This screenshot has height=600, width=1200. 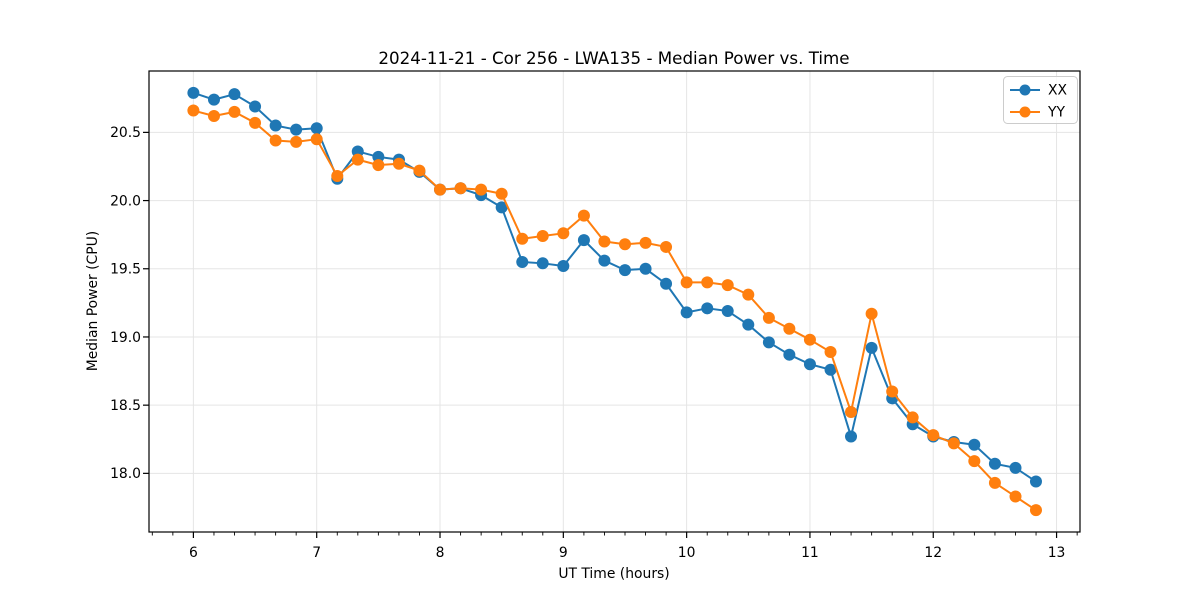 What do you see at coordinates (1025, 112) in the screenshot?
I see `legend-marker-yy` at bounding box center [1025, 112].